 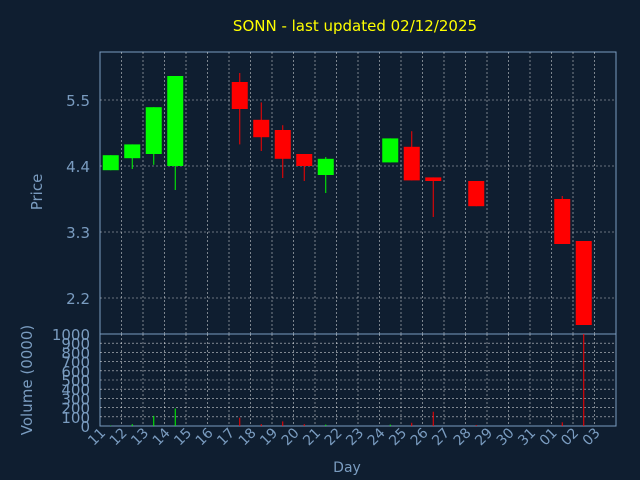 I want to click on x-tick-label: 14, so click(x=162, y=437).